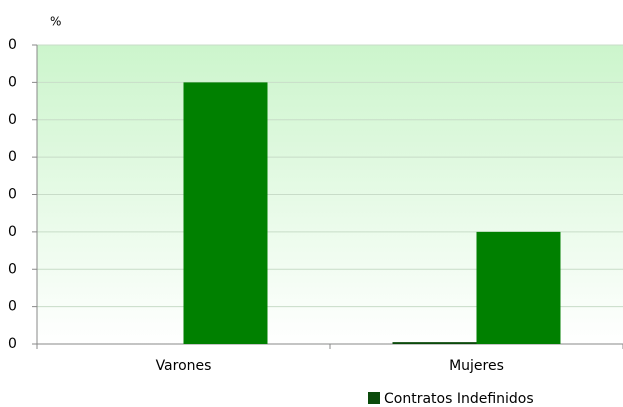 This screenshot has height=407, width=623. I want to click on y-axis-label: %, so click(55, 22).